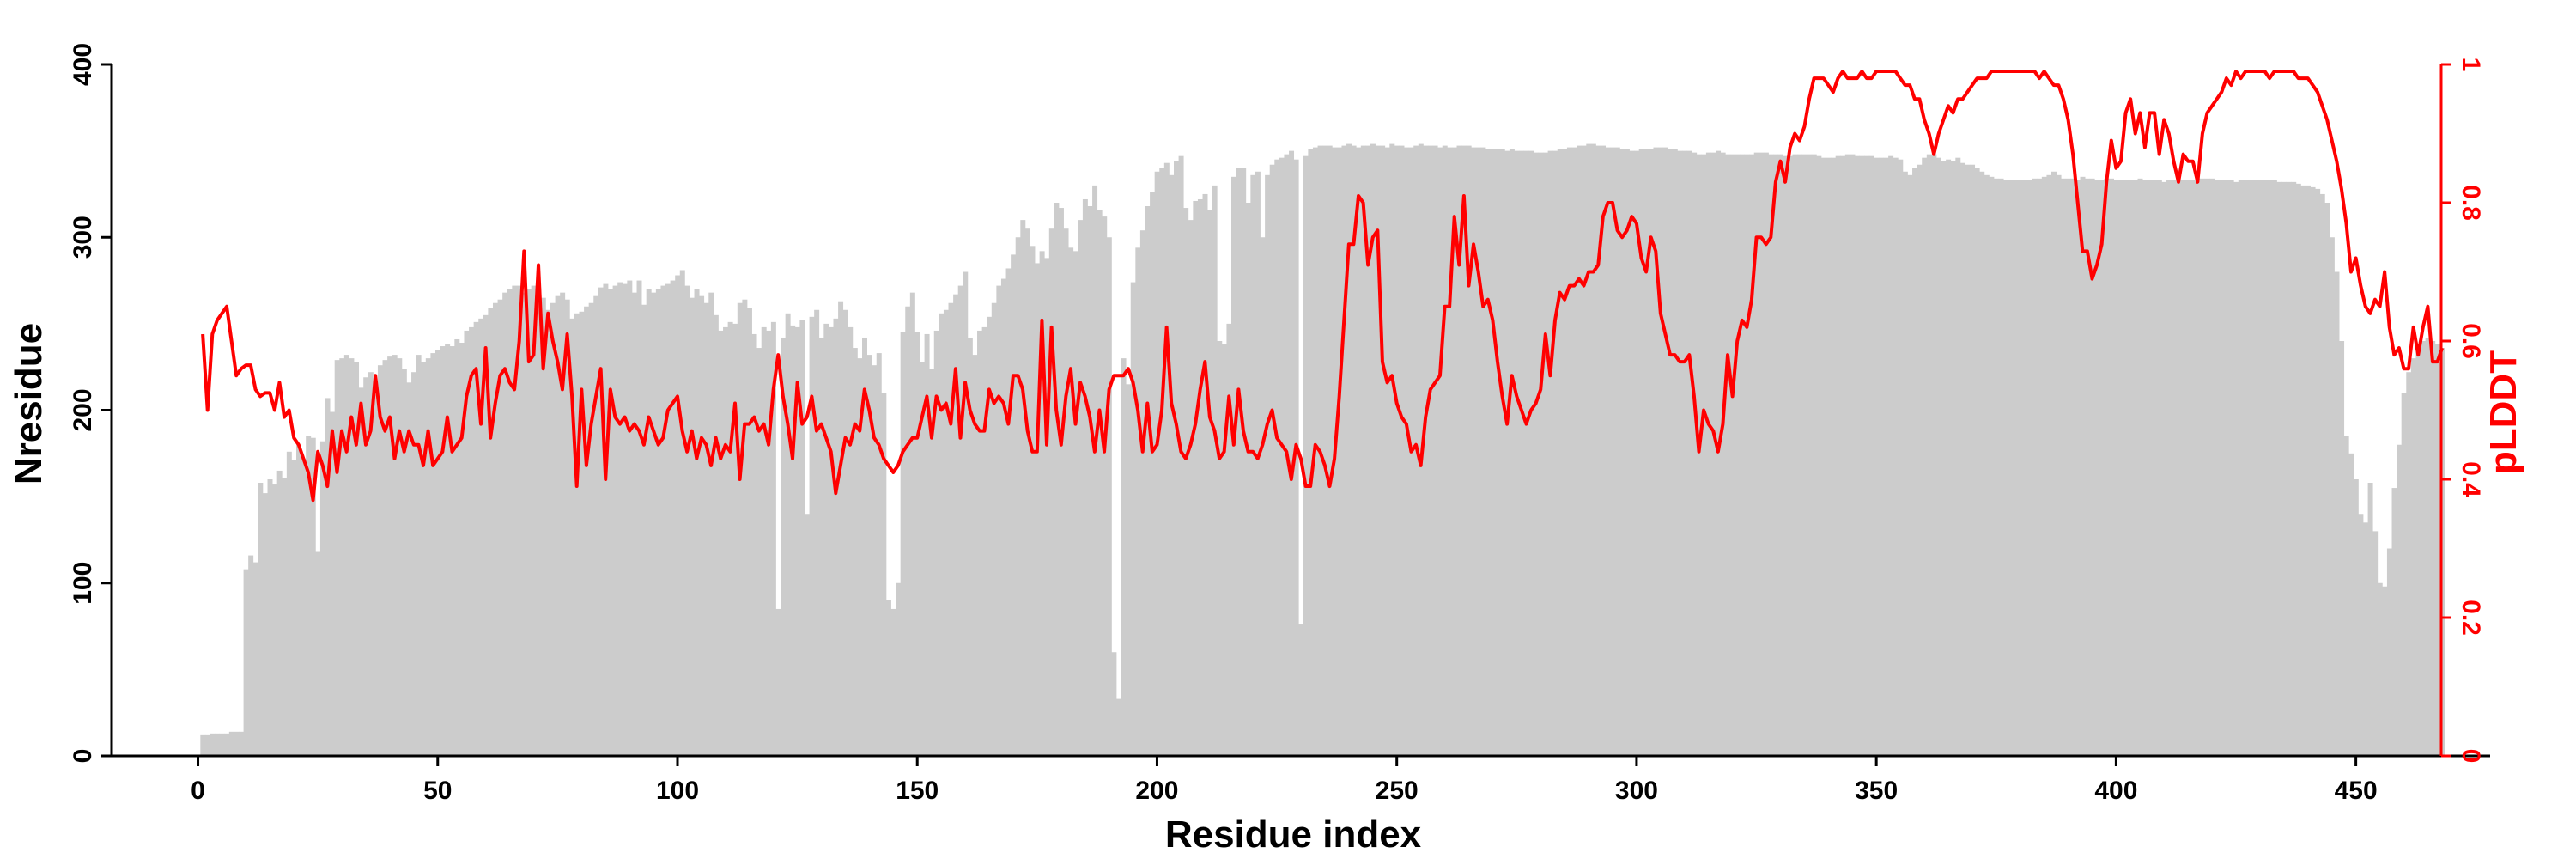 The width and height of the screenshot is (2576, 859). I want to click on y-right-tick-label: 0.6, so click(2471, 341).